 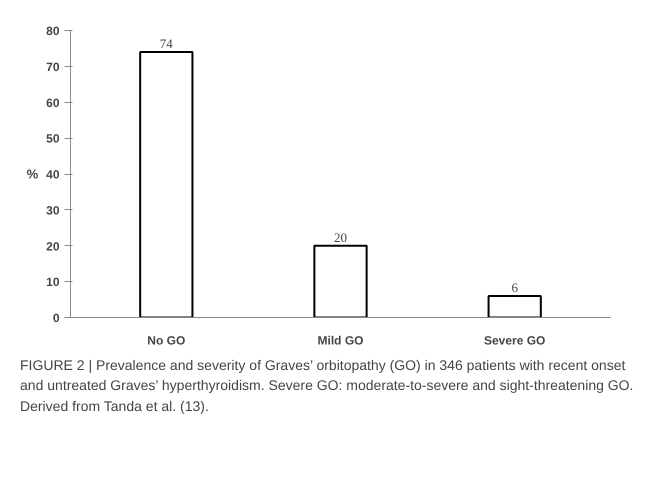 I want to click on x-tick-label: Severe GO, so click(x=515, y=341).